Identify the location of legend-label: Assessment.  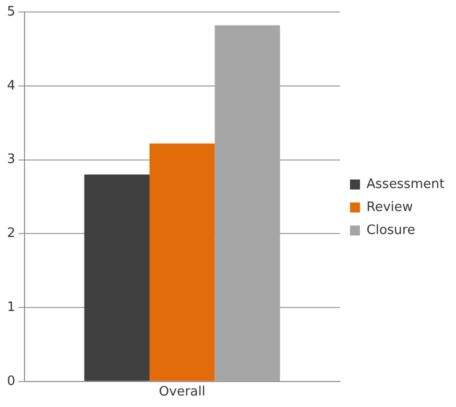
(405, 184).